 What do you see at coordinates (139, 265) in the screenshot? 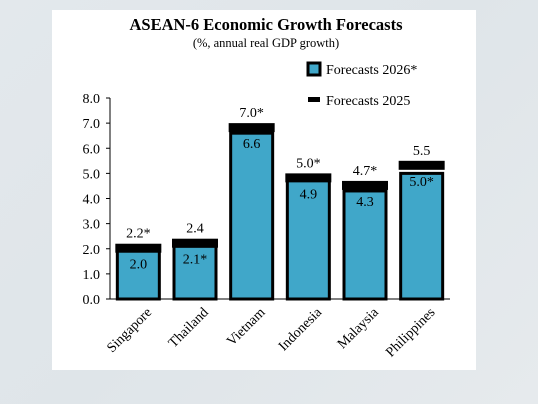
I see `data-label-forecast-2026: 2.0` at bounding box center [139, 265].